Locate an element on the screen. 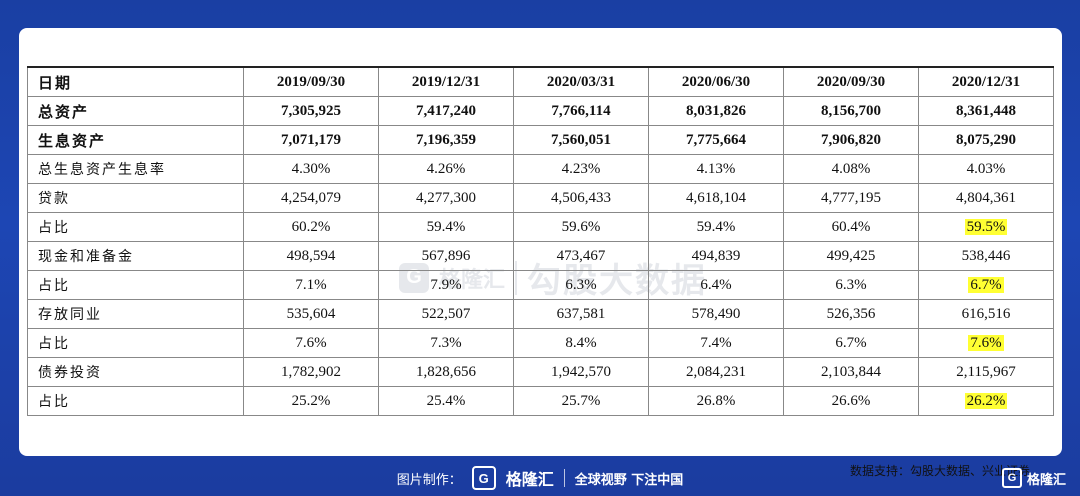 The image size is (1080, 496). value-cell: 6.4% is located at coordinates (716, 285).